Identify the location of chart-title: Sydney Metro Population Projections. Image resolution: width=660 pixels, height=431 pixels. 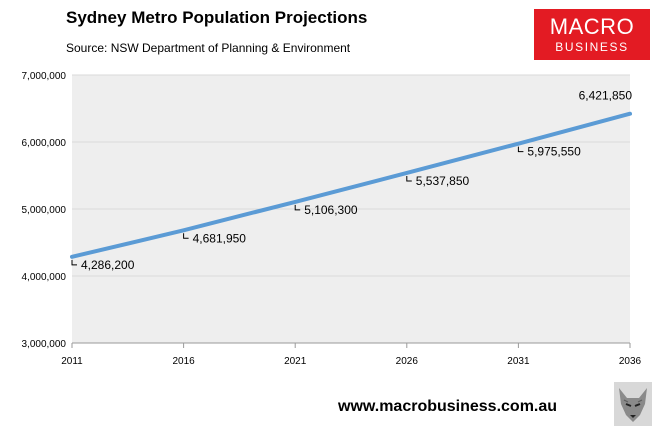
(217, 17).